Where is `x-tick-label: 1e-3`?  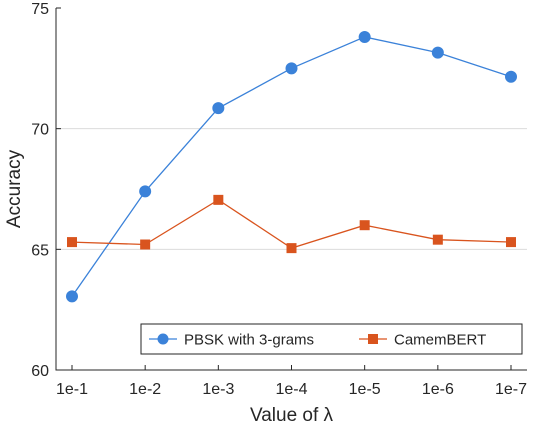 x-tick-label: 1e-3 is located at coordinates (218, 389).